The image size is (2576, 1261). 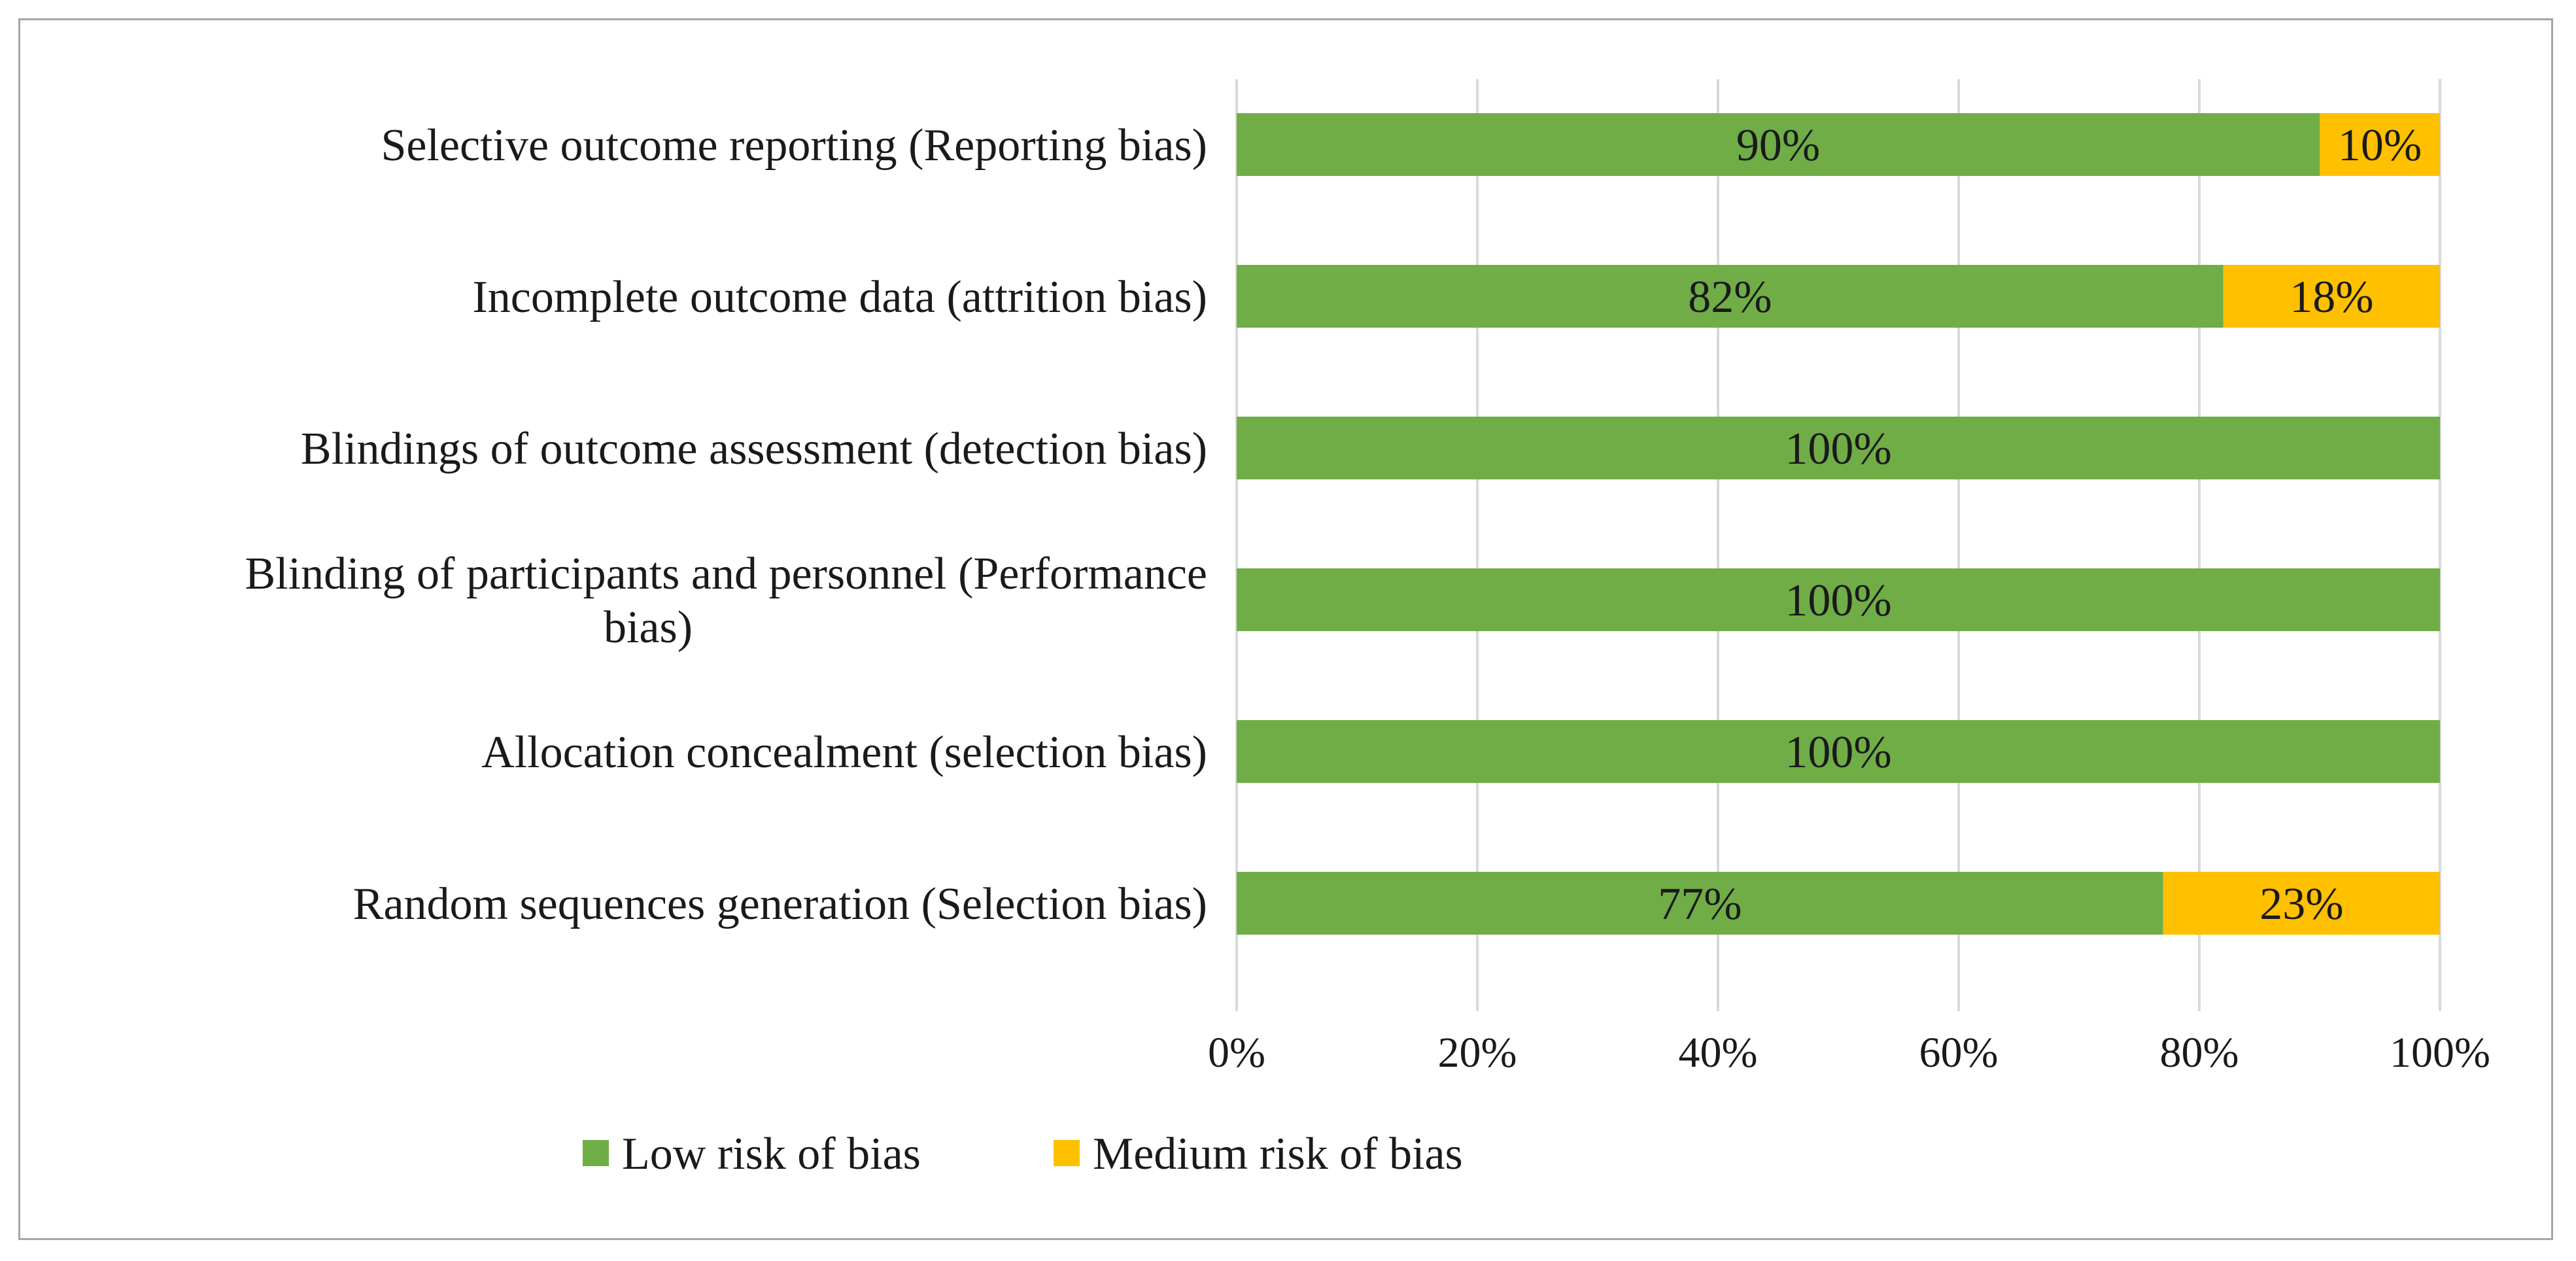 I want to click on x-tick-label: 80%, so click(x=2199, y=1053).